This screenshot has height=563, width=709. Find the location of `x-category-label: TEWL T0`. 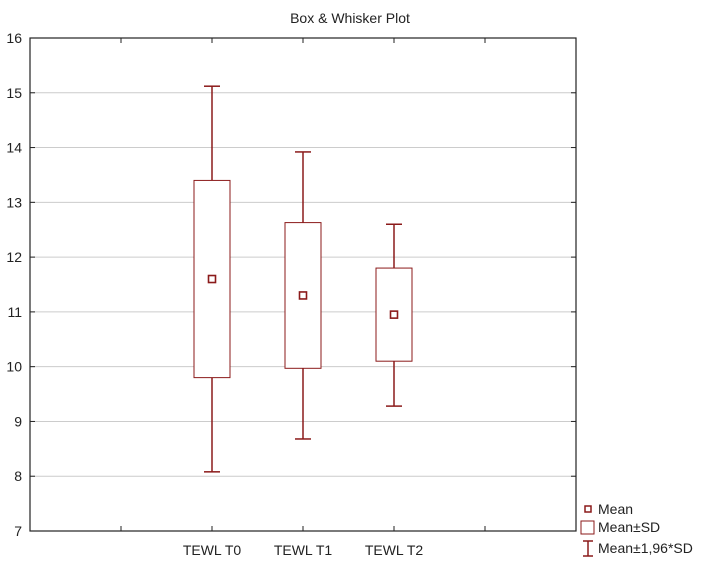

x-category-label: TEWL T0 is located at coordinates (212, 550).